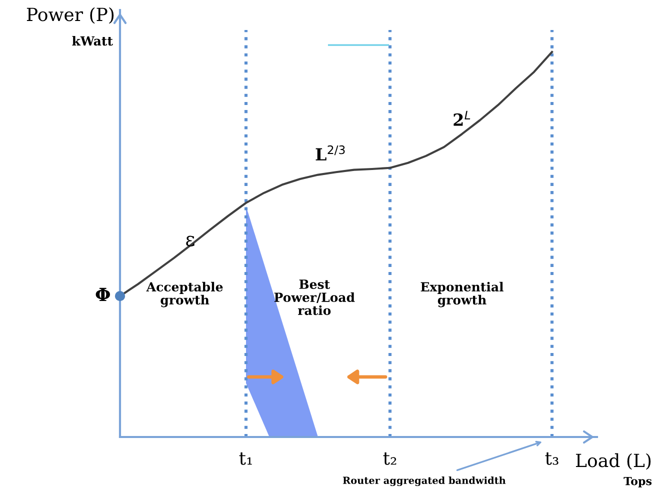  I want to click on annotation: L$^{2/3}$, so click(330, 152).